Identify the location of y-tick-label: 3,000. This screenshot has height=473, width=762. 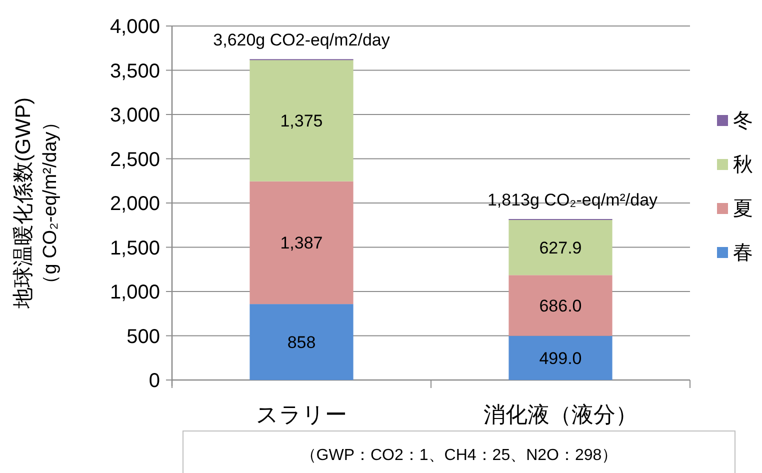
(135, 115).